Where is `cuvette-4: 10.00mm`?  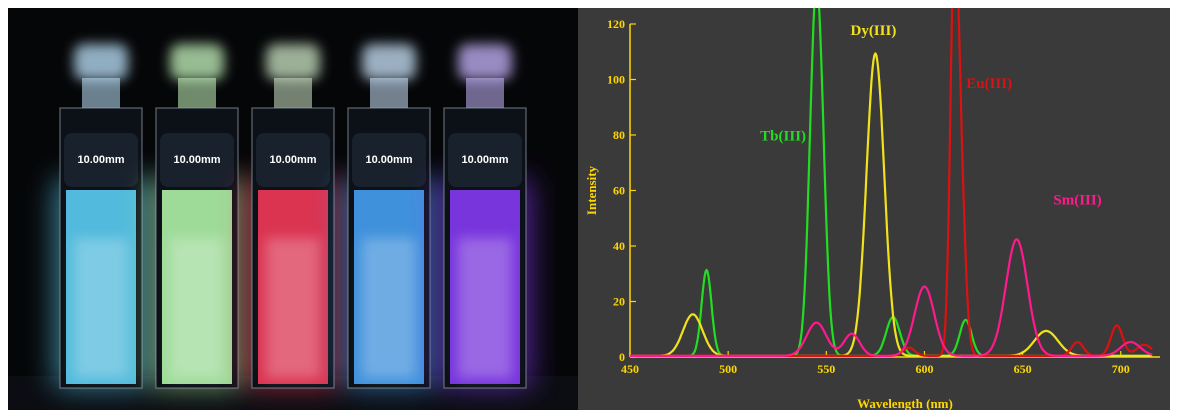 cuvette-4: 10.00mm is located at coordinates (389, 216).